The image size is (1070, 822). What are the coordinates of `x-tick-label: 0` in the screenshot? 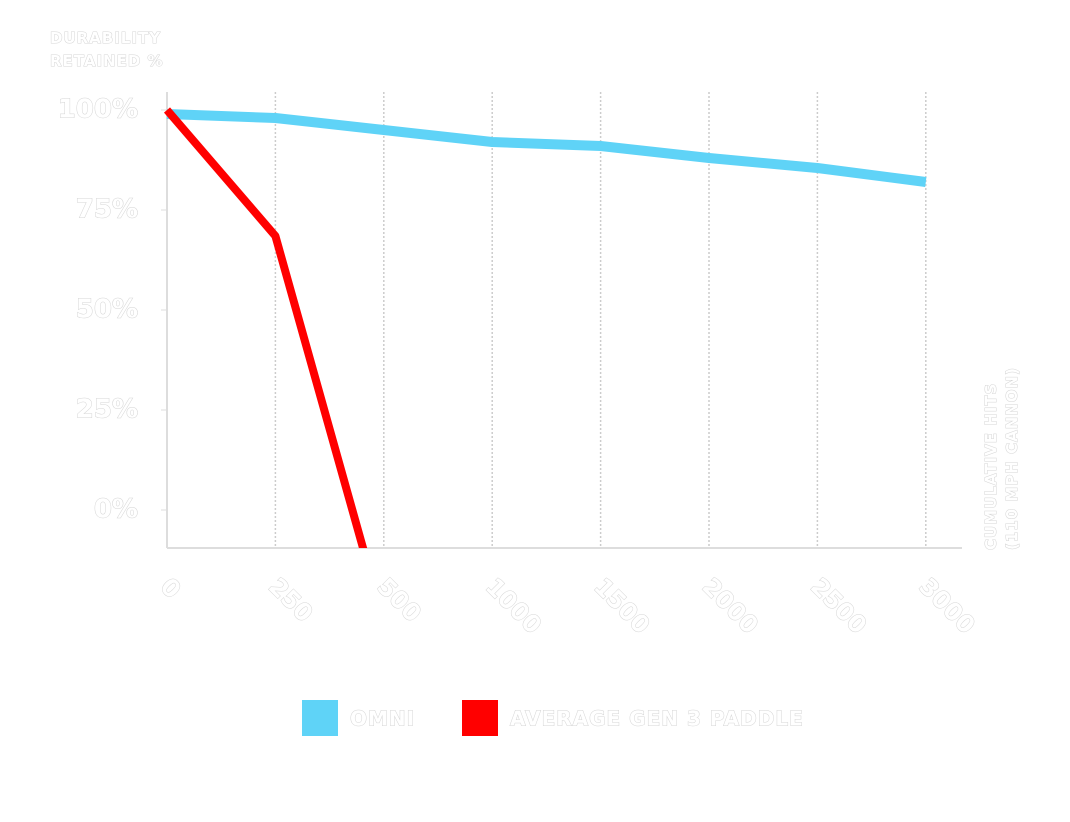 It's located at (171, 588).